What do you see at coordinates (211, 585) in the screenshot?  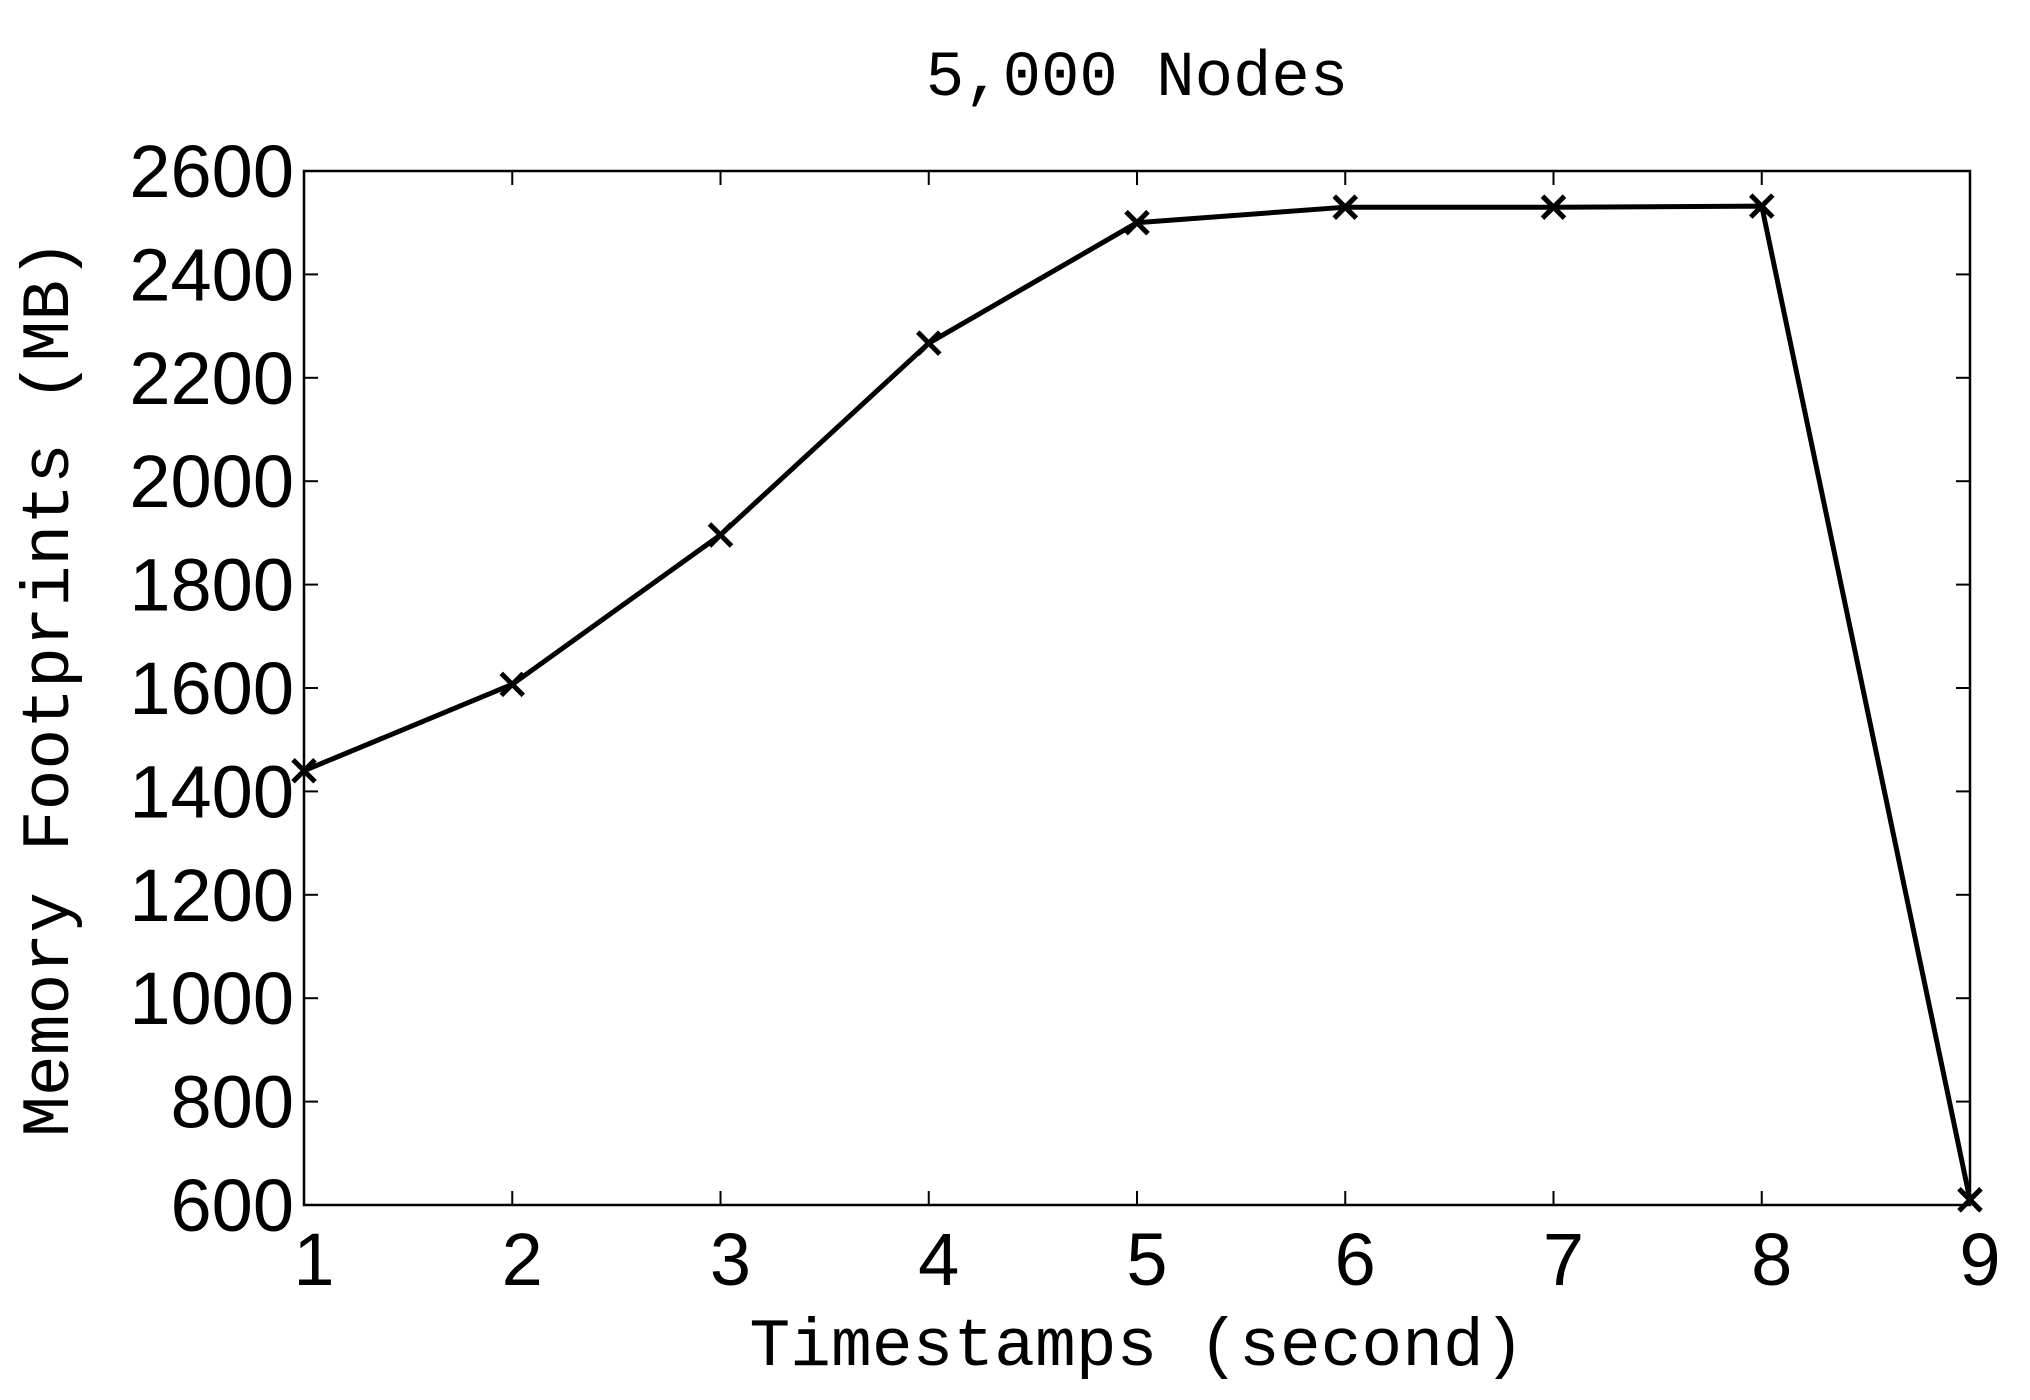 I see `y-tick-label: 1800` at bounding box center [211, 585].